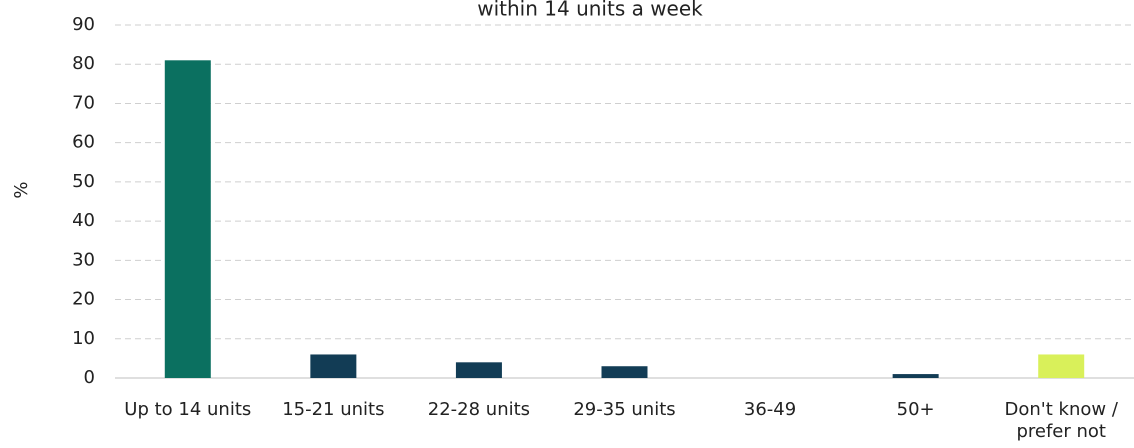 Image resolution: width=1134 pixels, height=448 pixels. I want to click on y-axis-label: %, so click(21, 189).